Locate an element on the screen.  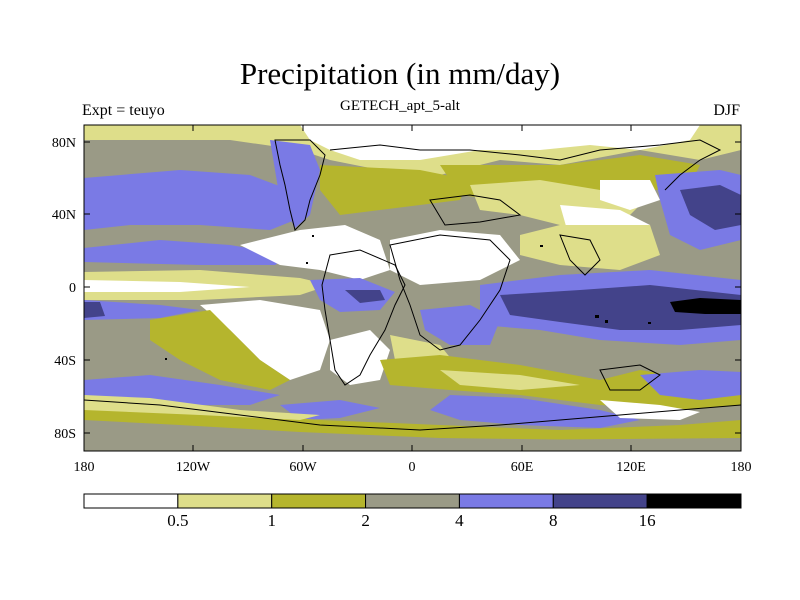
lat-tick-label: 80S is located at coordinates (65, 434).